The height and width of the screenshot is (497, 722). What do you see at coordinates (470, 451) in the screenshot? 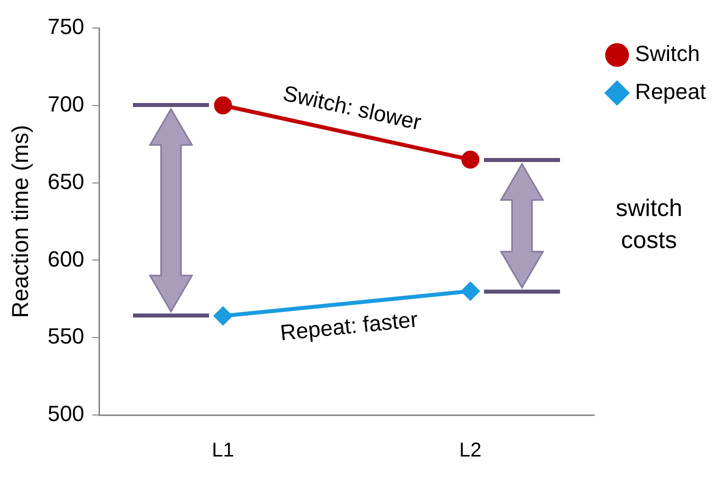
I see `x-tick-label: L2` at bounding box center [470, 451].